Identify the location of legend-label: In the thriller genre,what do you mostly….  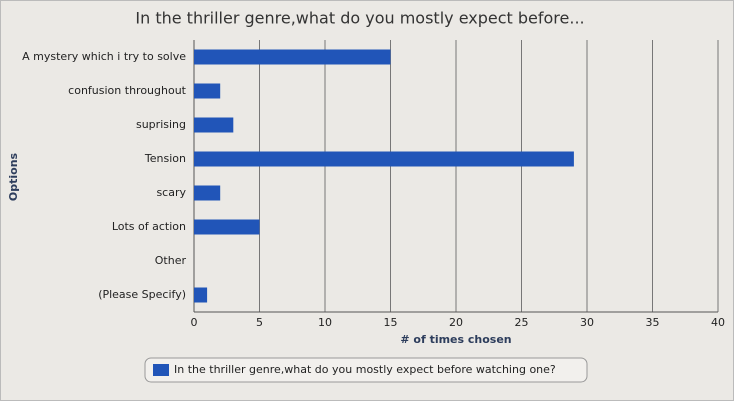
(365, 369).